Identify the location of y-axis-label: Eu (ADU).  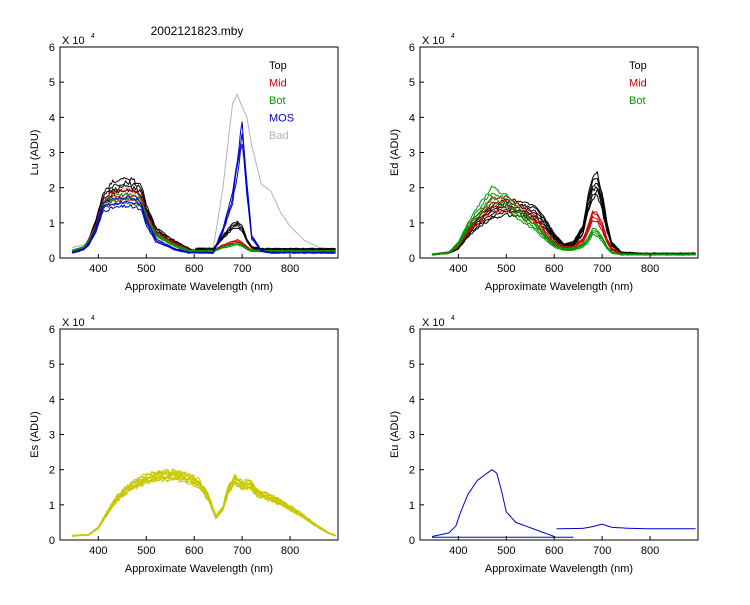
(395, 434).